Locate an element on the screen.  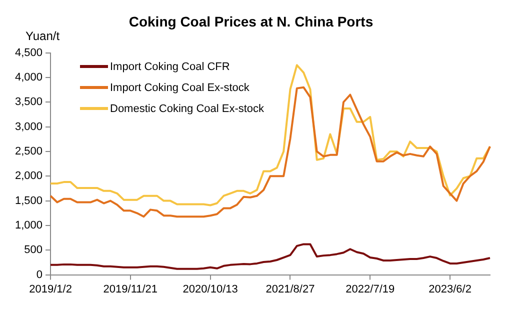
y-tick-label: 3,500 is located at coordinates (28, 102).